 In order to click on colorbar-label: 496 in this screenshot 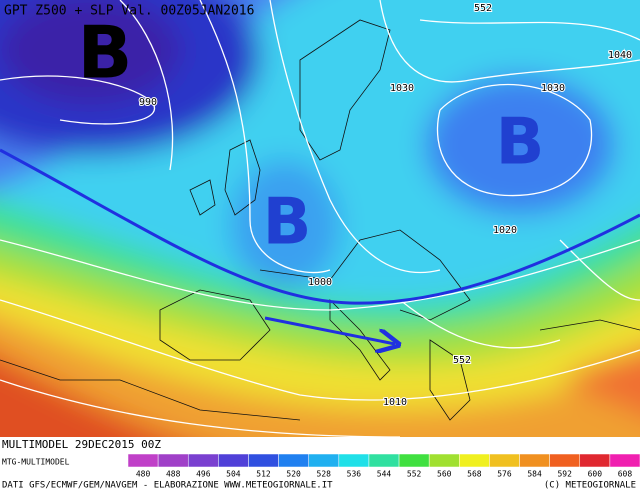, I will do `click(203, 474)`.